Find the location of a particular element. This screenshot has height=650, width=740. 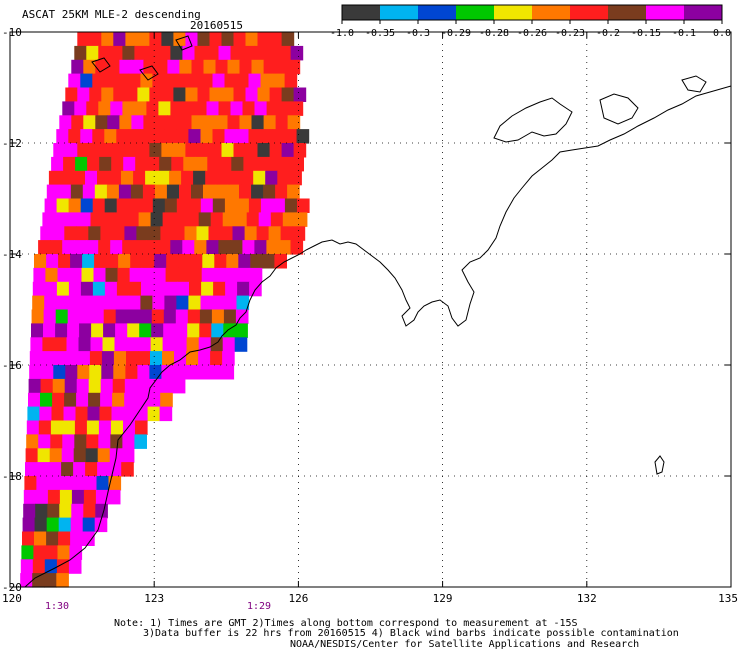

coastline-segment is located at coordinates (659, 465).